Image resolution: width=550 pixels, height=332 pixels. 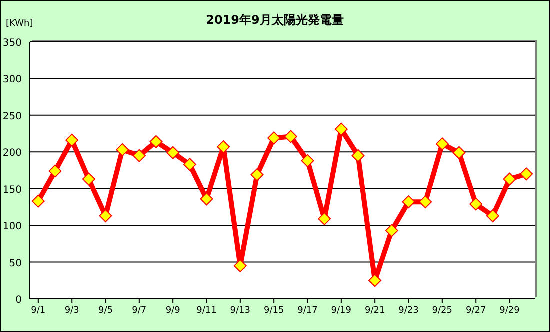 What do you see at coordinates (510, 311) in the screenshot?
I see `x-tick-label: 9/29` at bounding box center [510, 311].